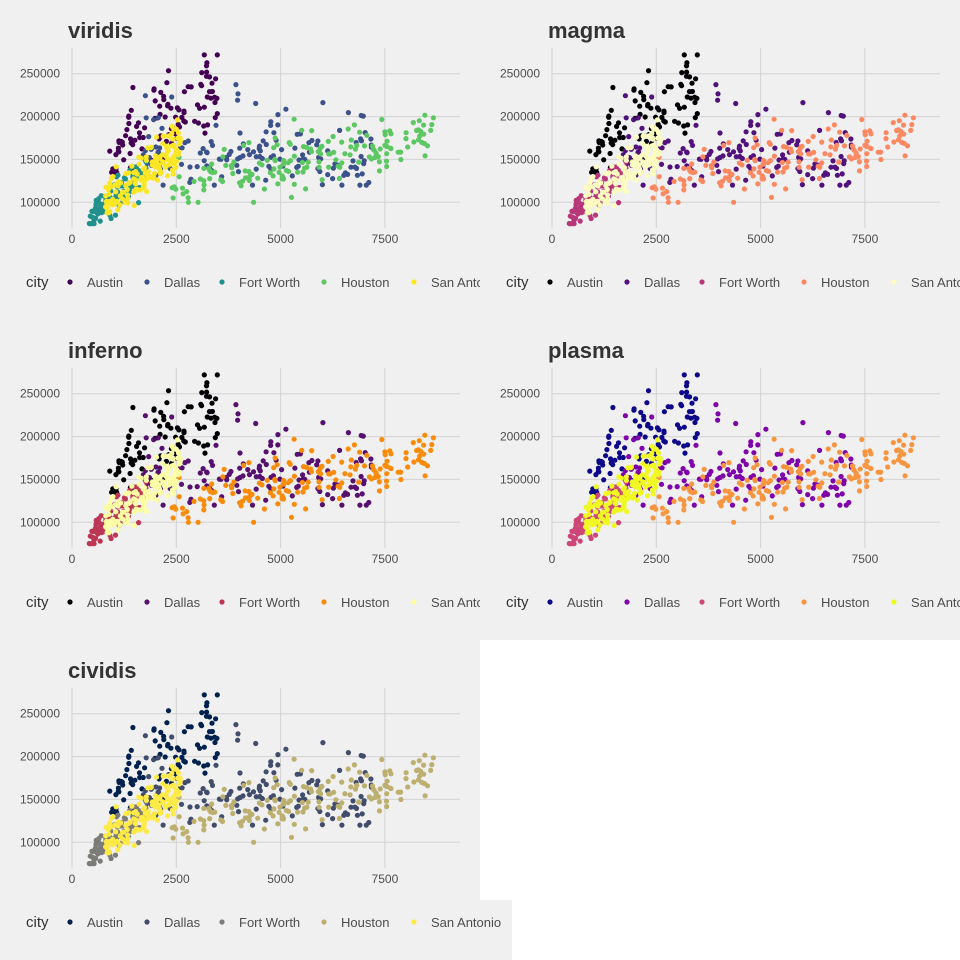  Describe the element at coordinates (40, 159) in the screenshot. I see `y-tick-label: 150000` at that location.